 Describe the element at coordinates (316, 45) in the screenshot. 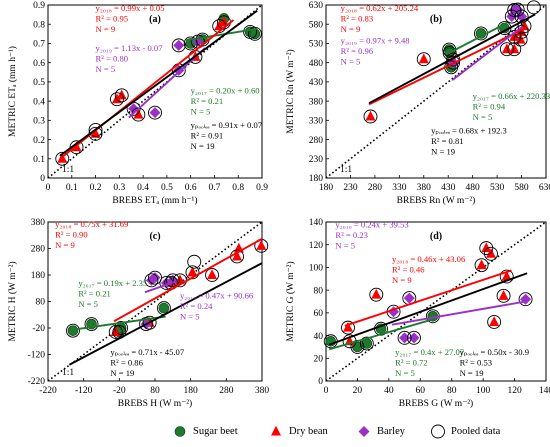

I see `y-tick-label: 530` at that location.